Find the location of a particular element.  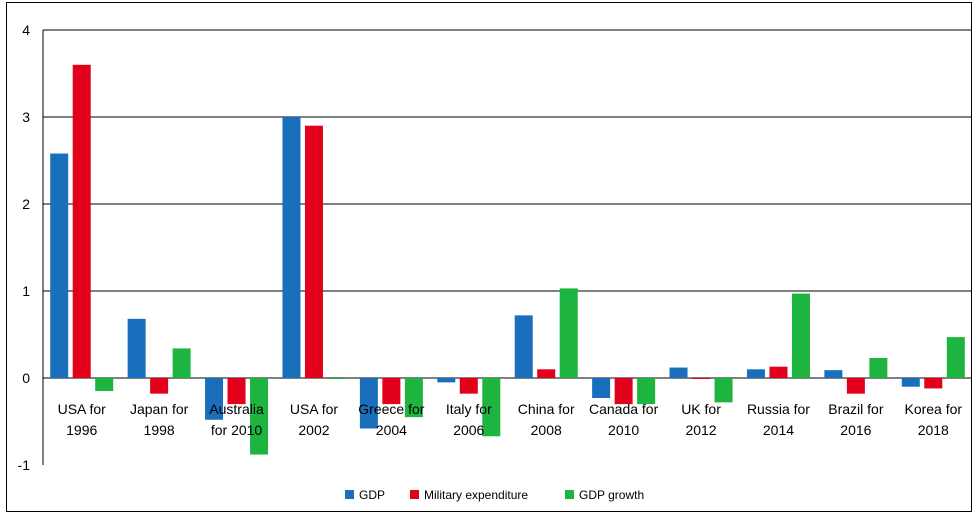

category-label: China for 2008 is located at coordinates (546, 419).